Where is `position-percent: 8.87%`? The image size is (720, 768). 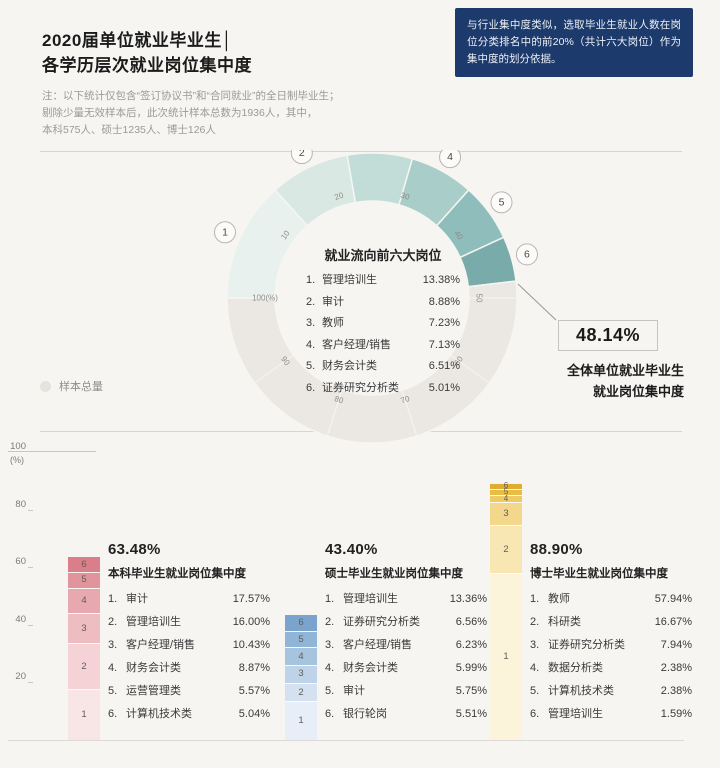 position-percent: 8.87% is located at coordinates (254, 668).